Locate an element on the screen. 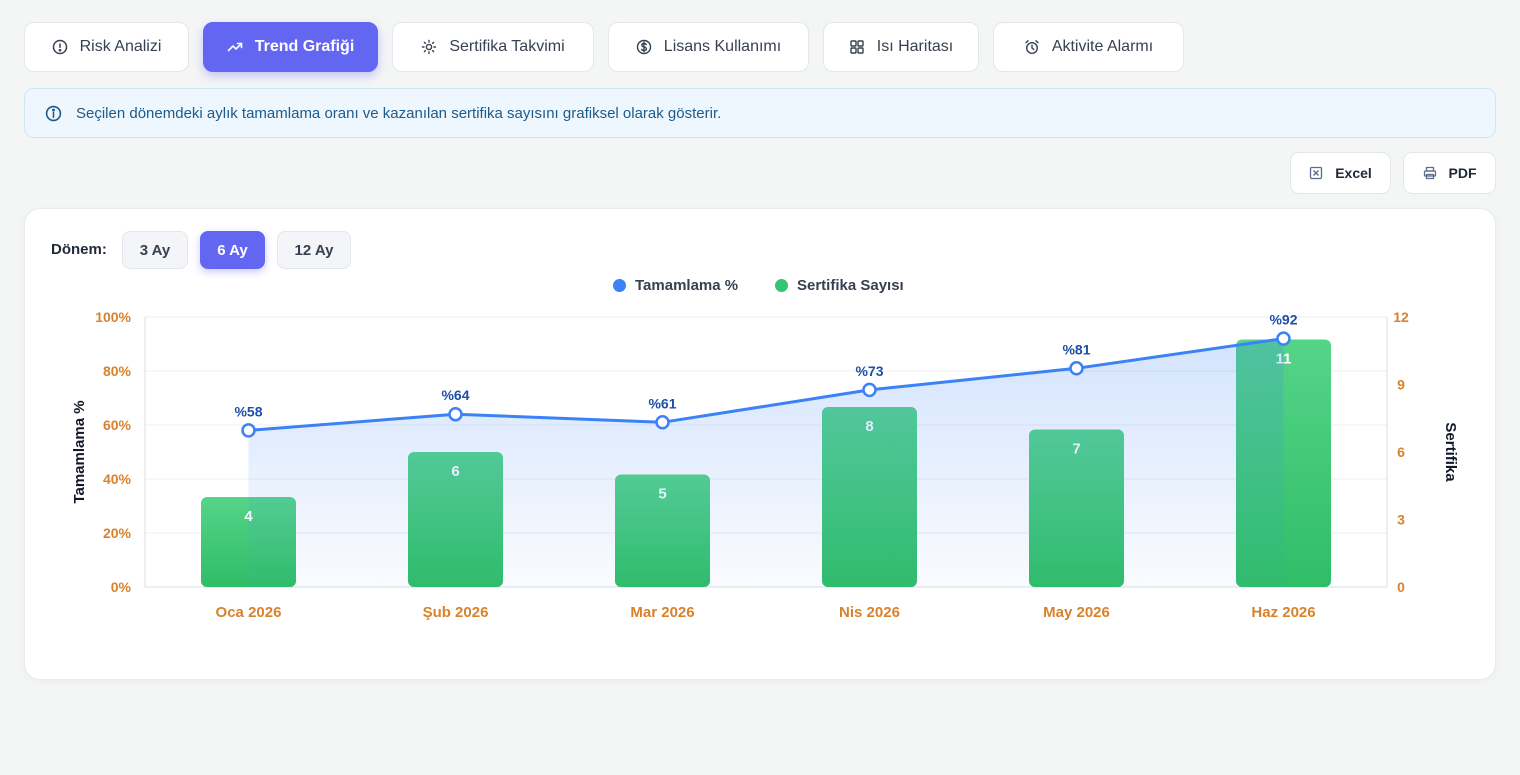 The height and width of the screenshot is (775, 1520). line-tamamlama is located at coordinates (766, 384).